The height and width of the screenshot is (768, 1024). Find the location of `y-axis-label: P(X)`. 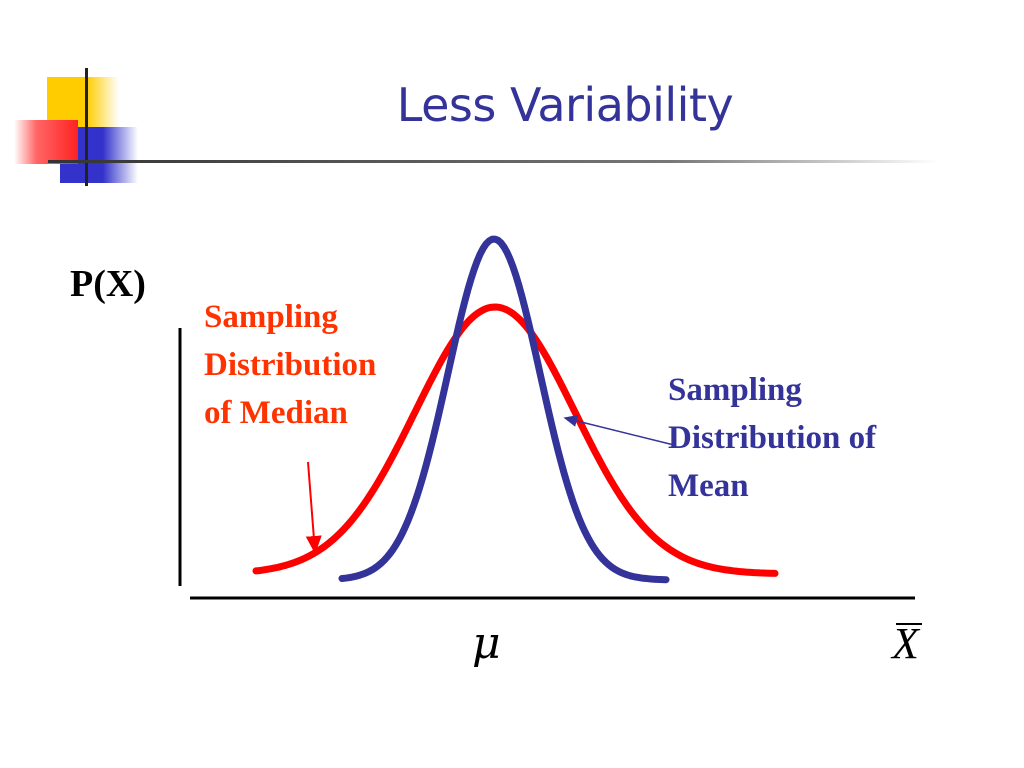

y-axis-label: P(X) is located at coordinates (108, 284).